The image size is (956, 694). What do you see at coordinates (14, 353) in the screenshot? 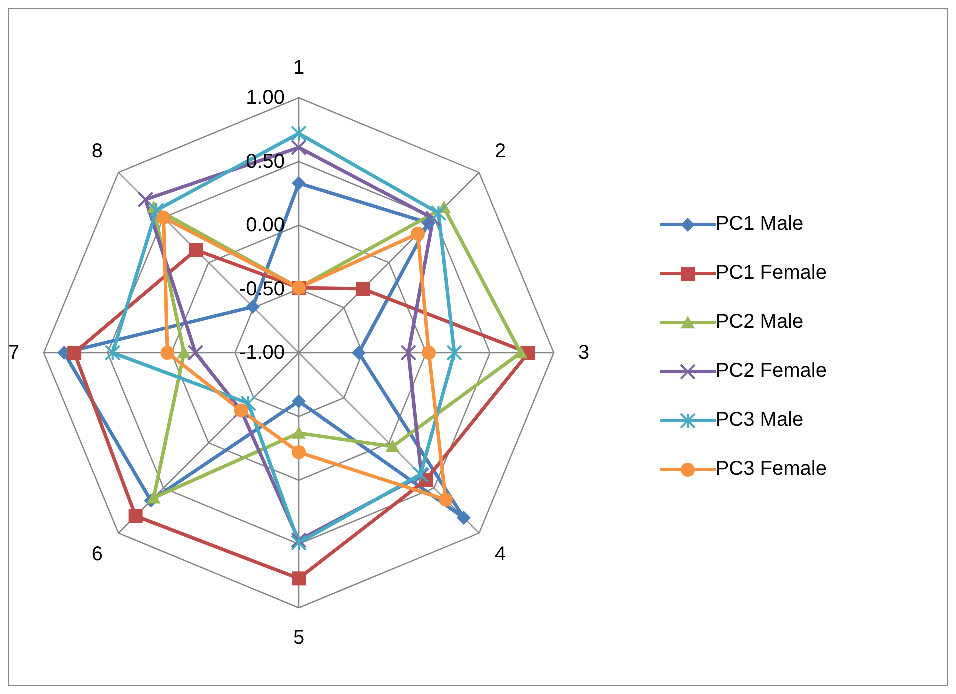
I see `spoke-label: 7` at bounding box center [14, 353].